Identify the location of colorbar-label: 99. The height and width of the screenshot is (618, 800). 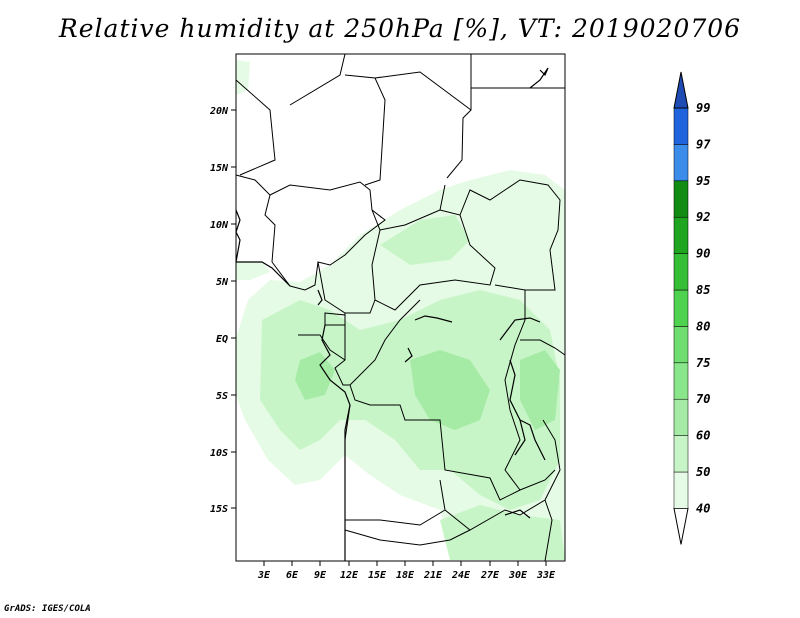
(703, 108).